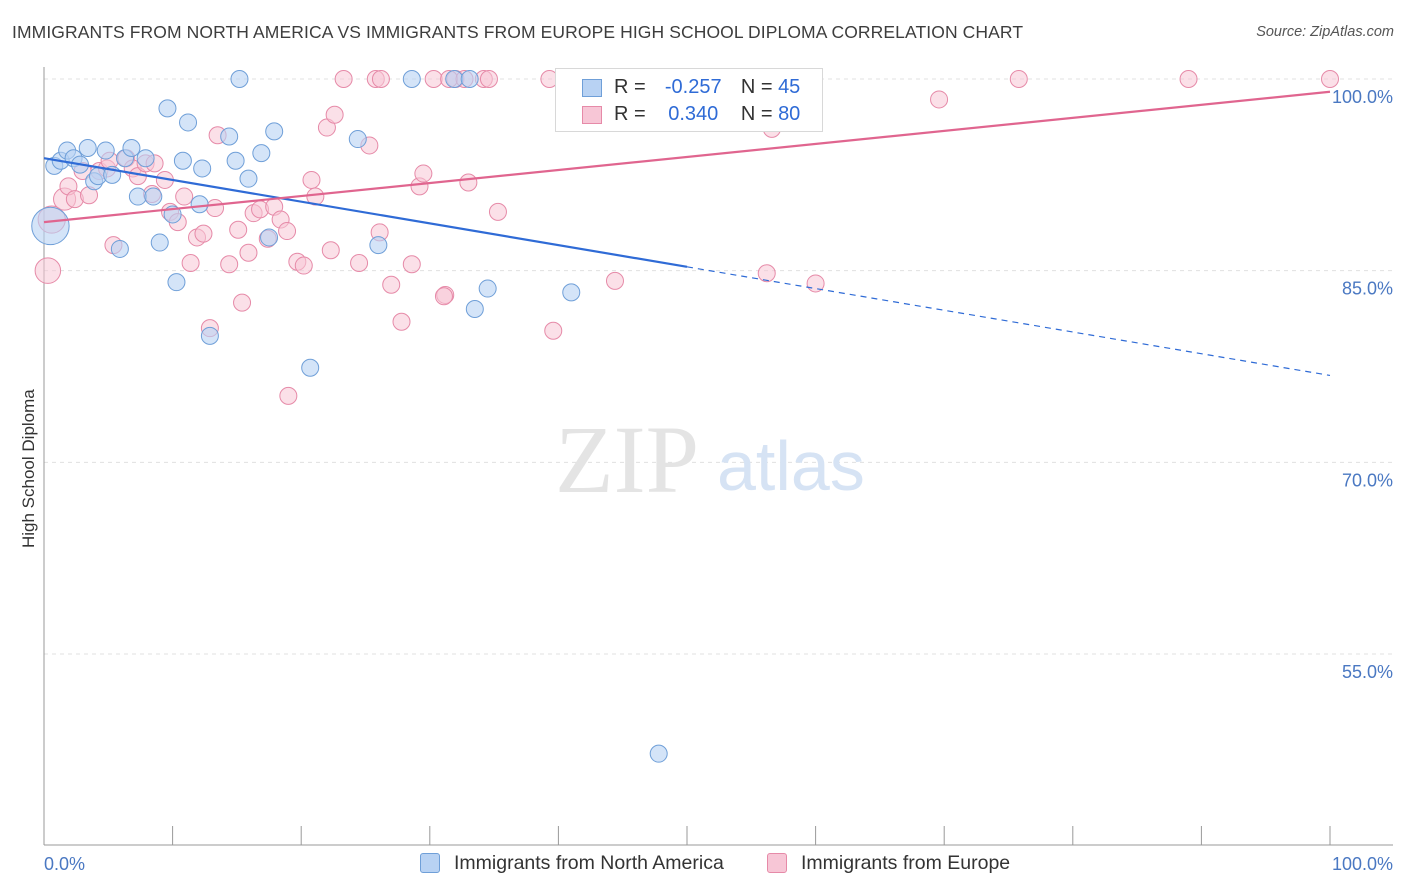  What do you see at coordinates (689, 100) in the screenshot?
I see `legend-box: R = -0.257 N = 45 R = 0.340 N = 80` at bounding box center [689, 100].